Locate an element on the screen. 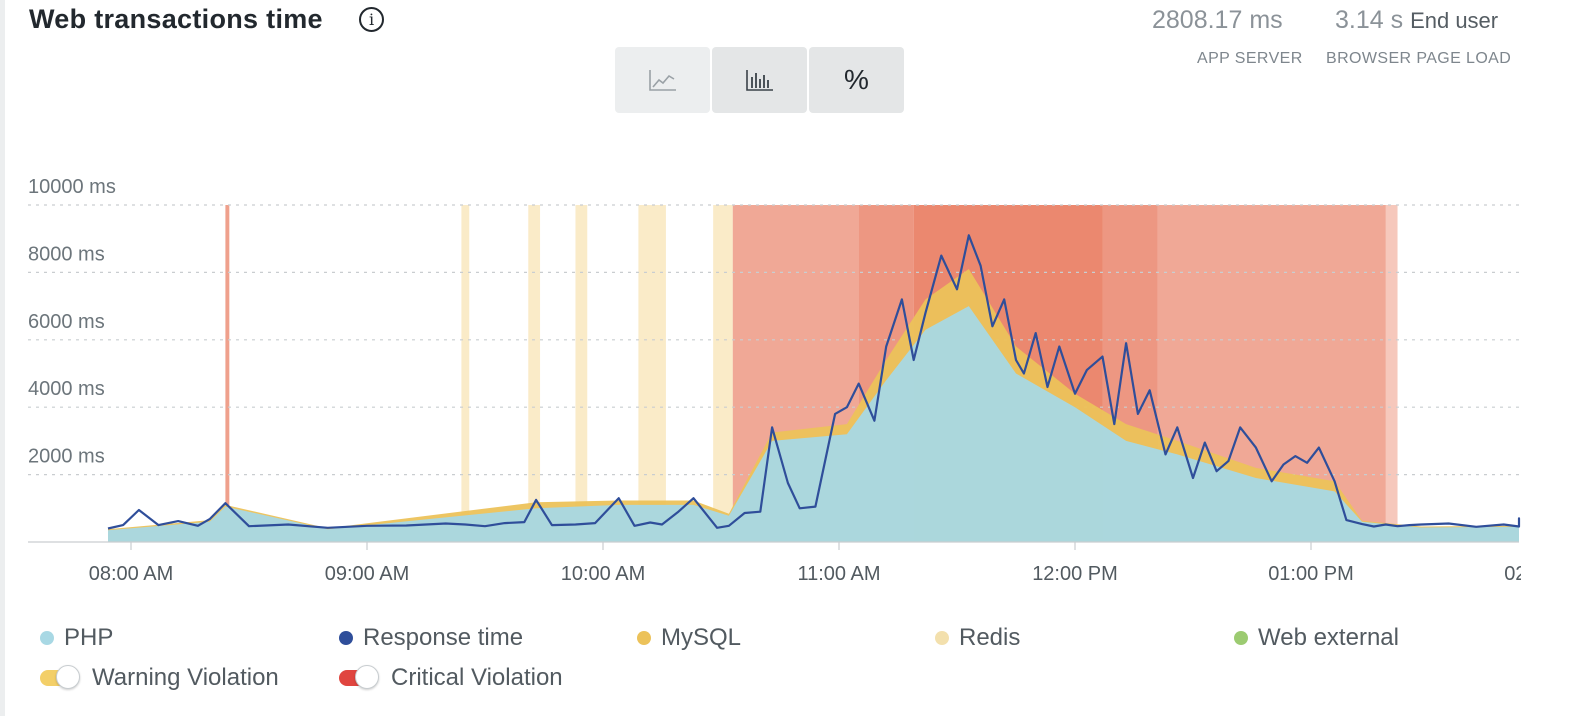 The width and height of the screenshot is (1570, 716). critical-switch-knob is located at coordinates (367, 677).